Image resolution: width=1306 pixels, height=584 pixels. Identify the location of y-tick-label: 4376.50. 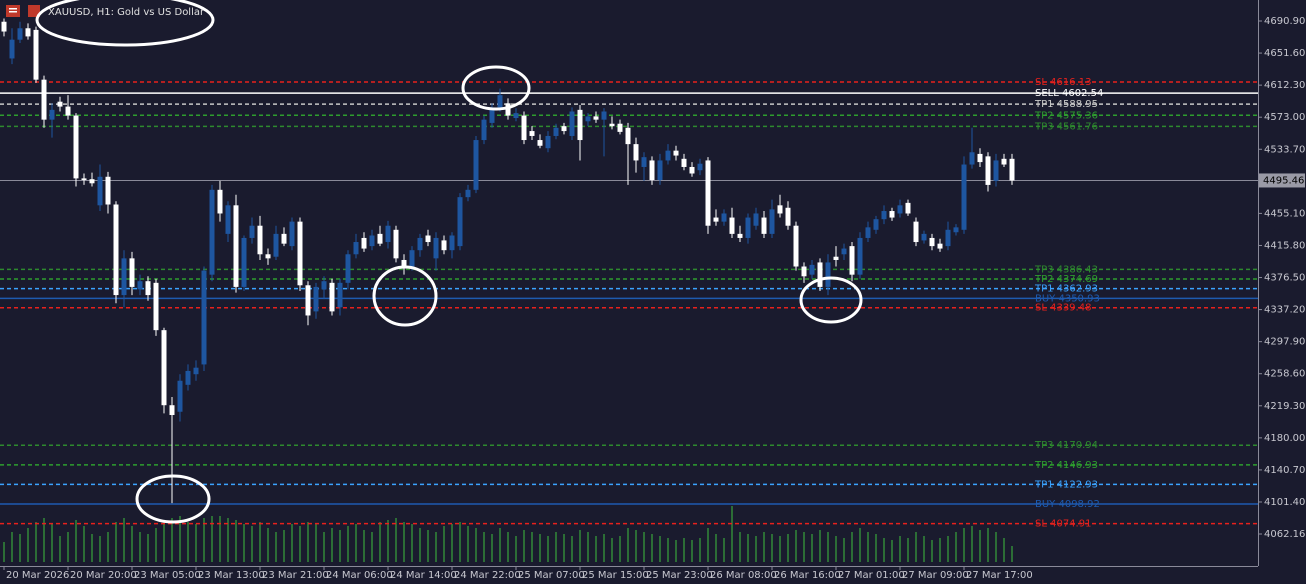
(1284, 278).